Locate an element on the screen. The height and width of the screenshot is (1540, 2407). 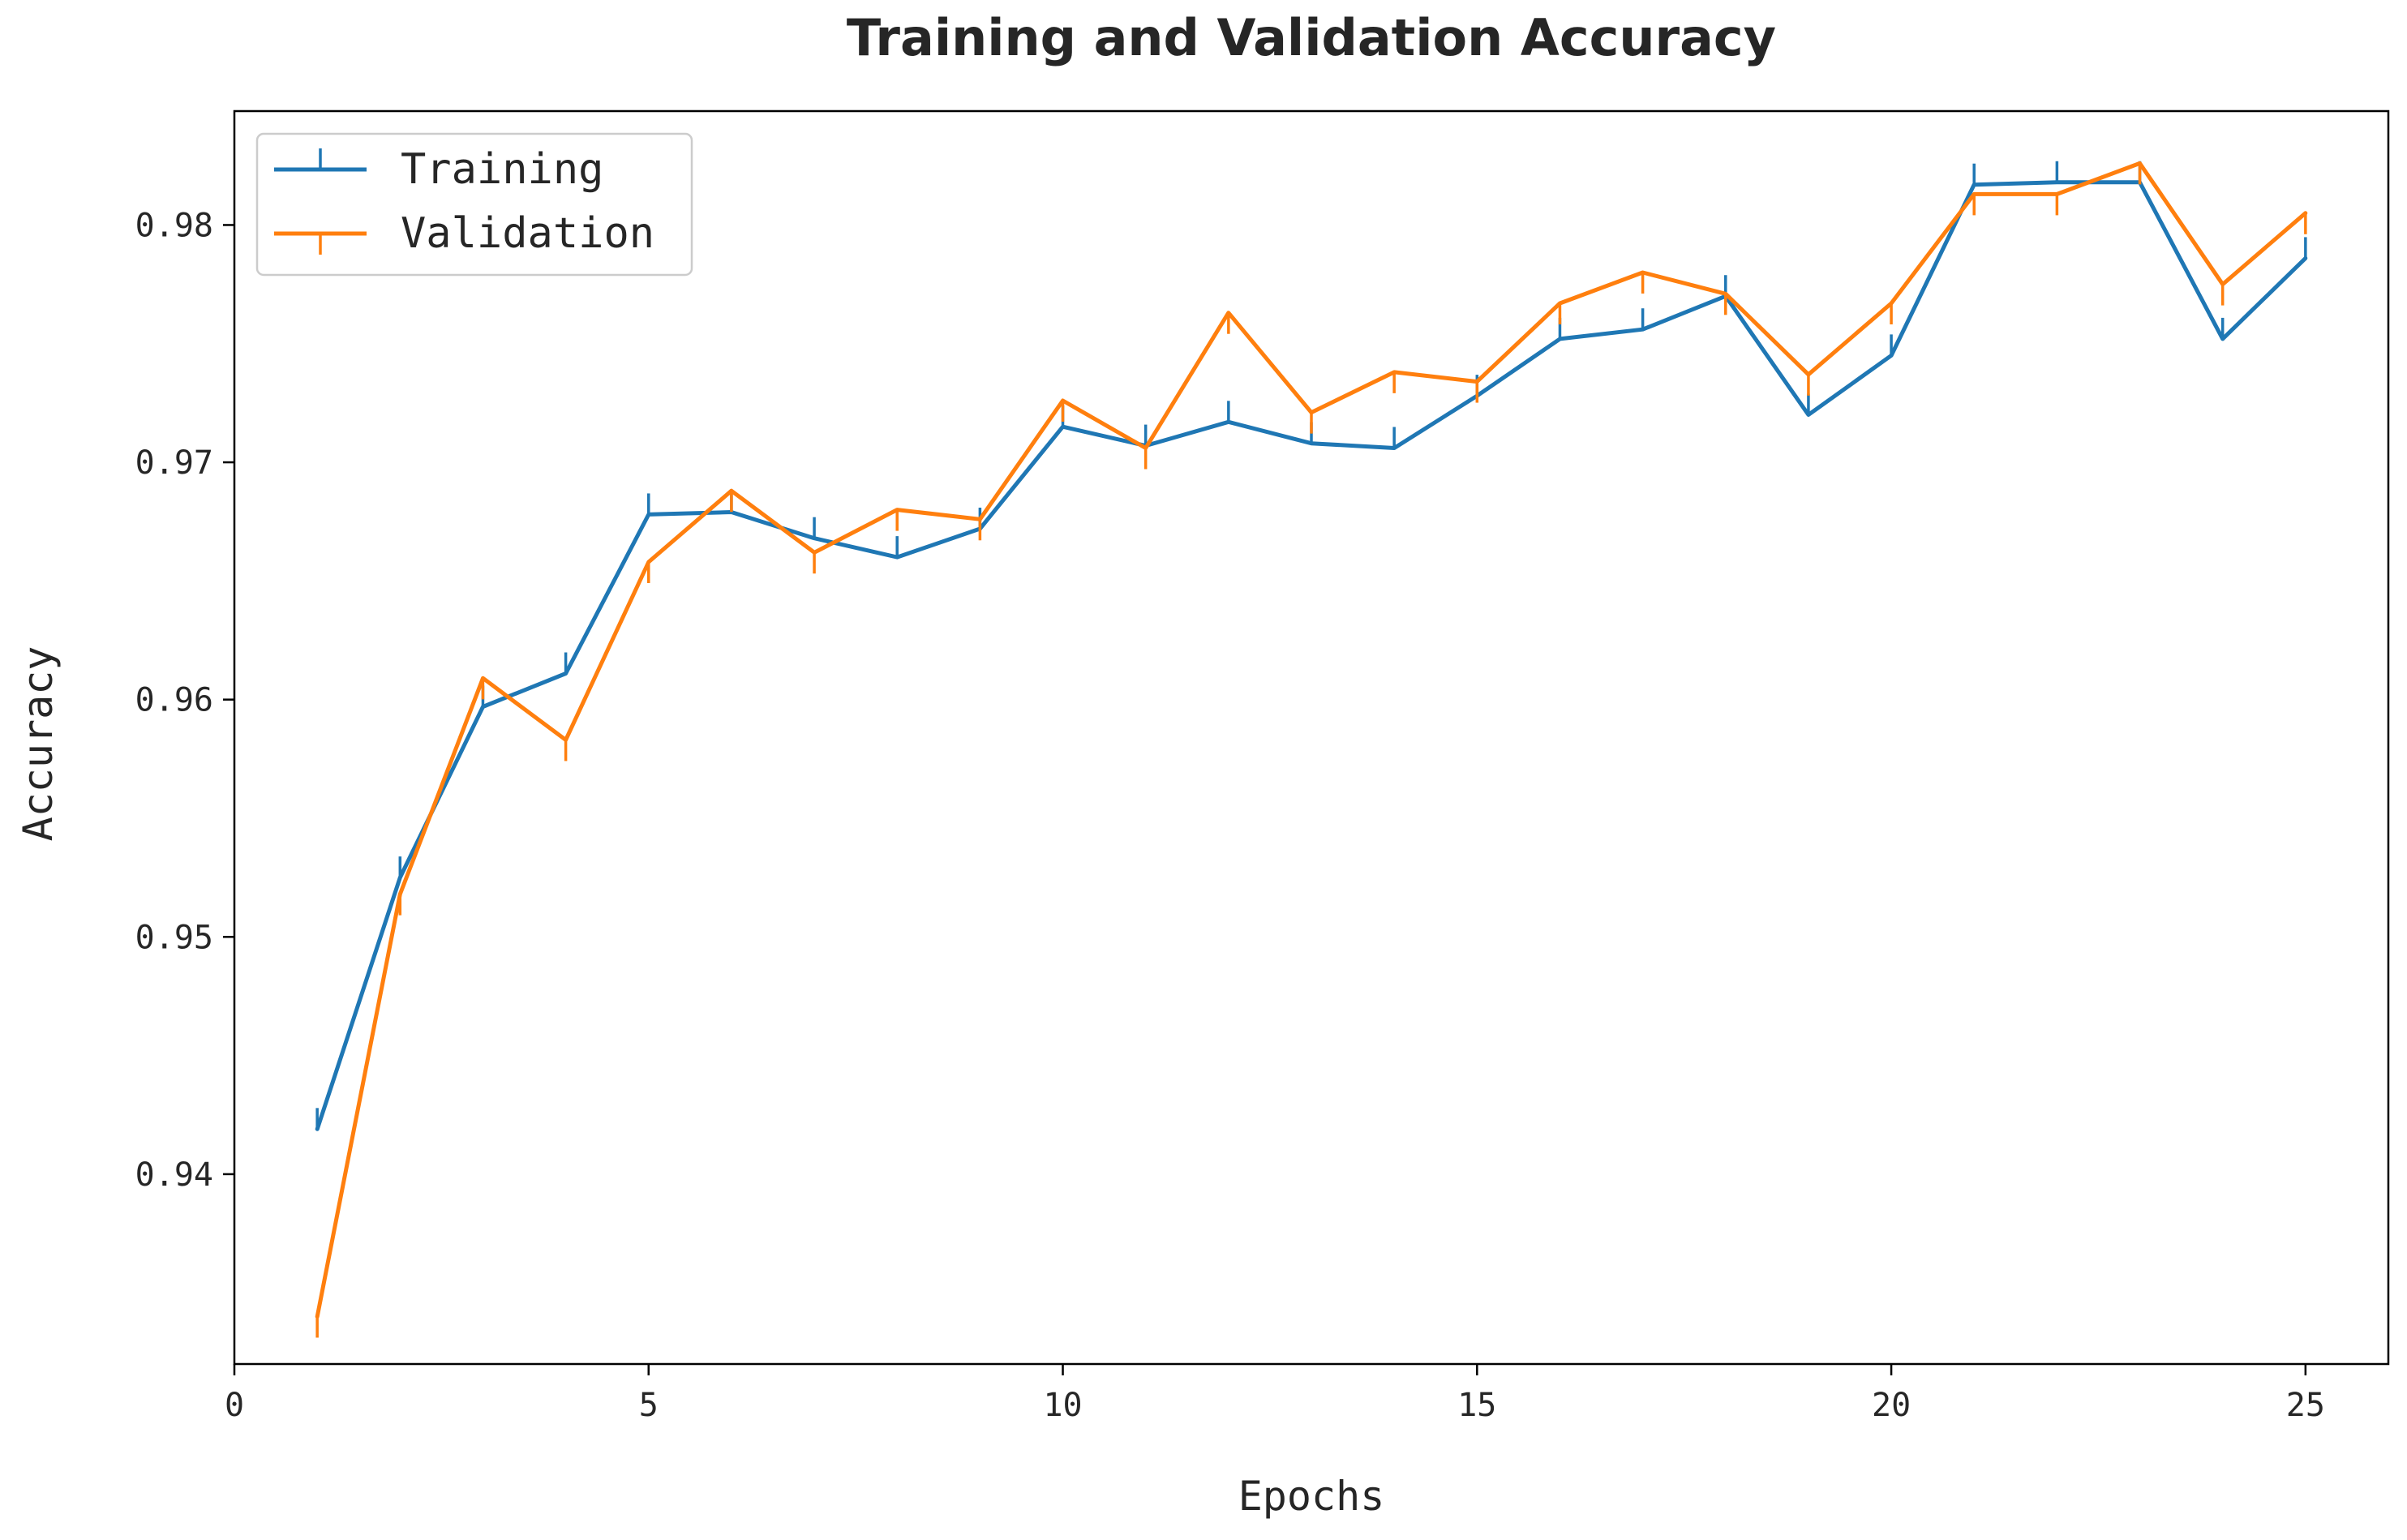
x-tick-label: 0 is located at coordinates (234, 1405).